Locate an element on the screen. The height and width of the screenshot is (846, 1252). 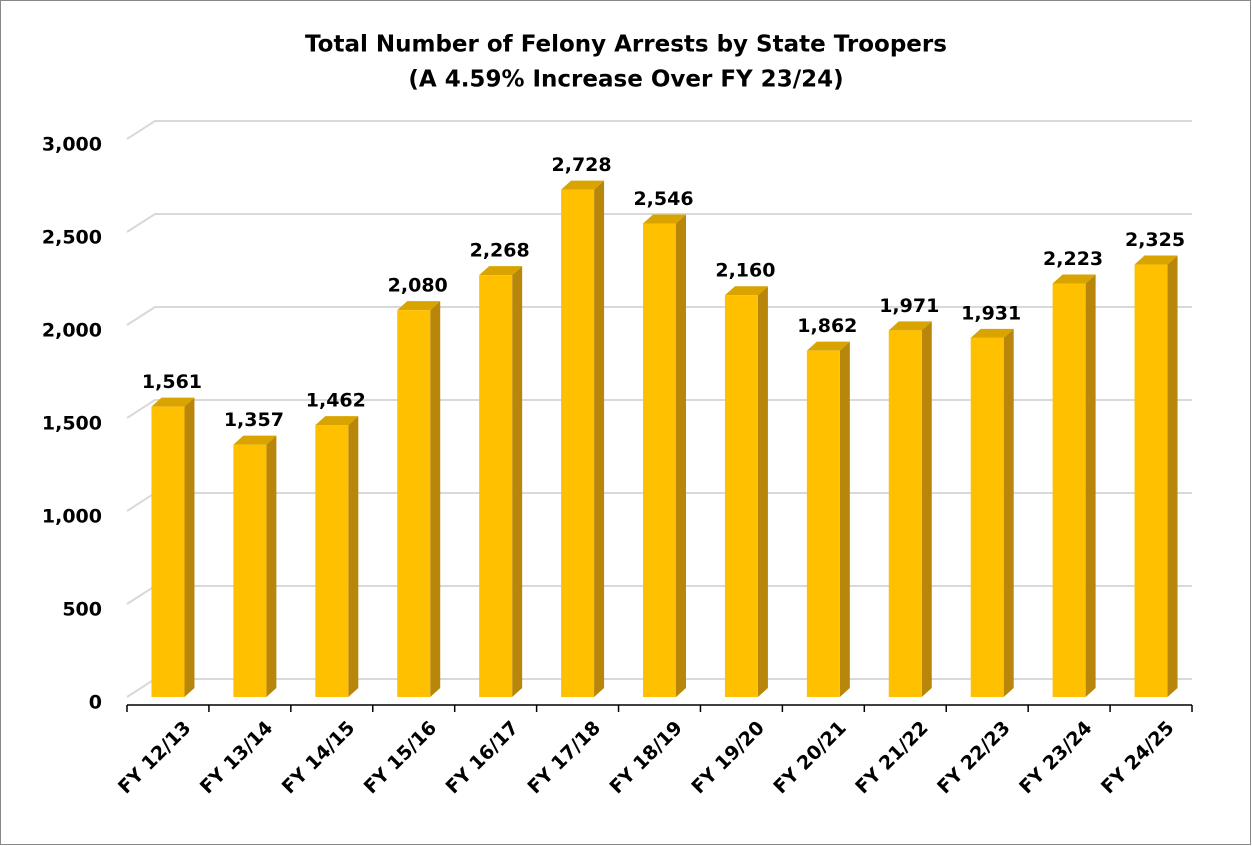
y-tick-label: 1,500 is located at coordinates (72, 424).